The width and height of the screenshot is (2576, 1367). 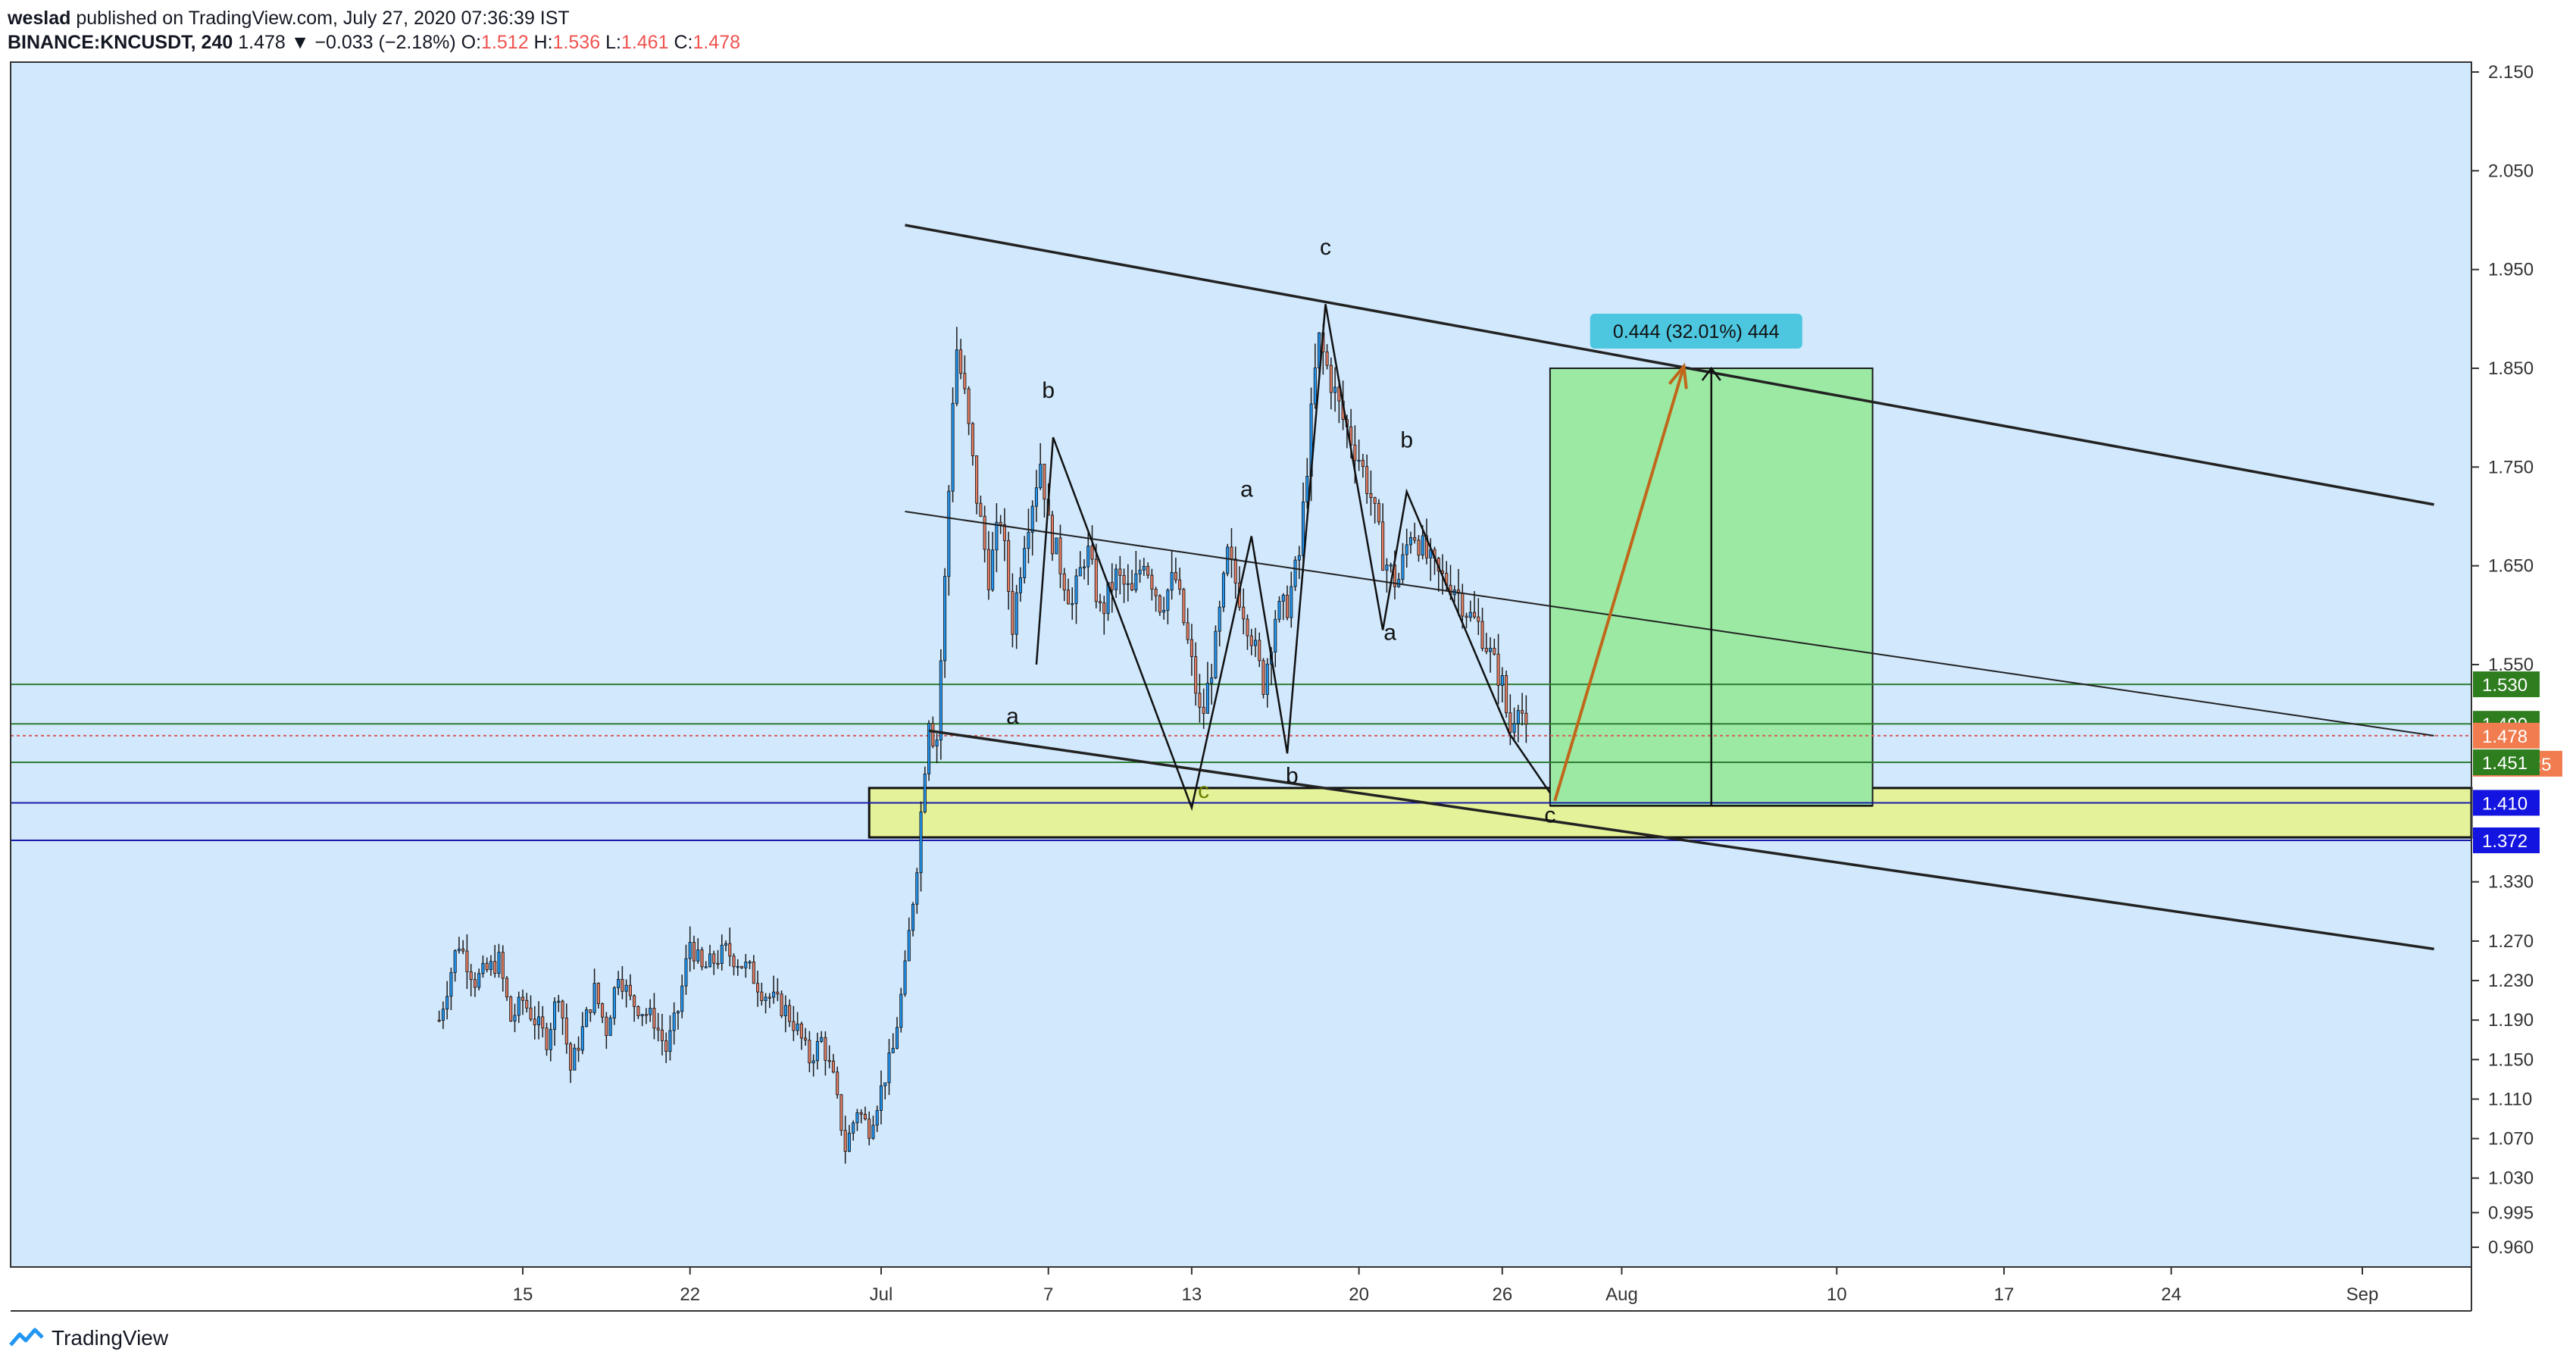 What do you see at coordinates (1293, 558) in the screenshot?
I see `wave-count-path` at bounding box center [1293, 558].